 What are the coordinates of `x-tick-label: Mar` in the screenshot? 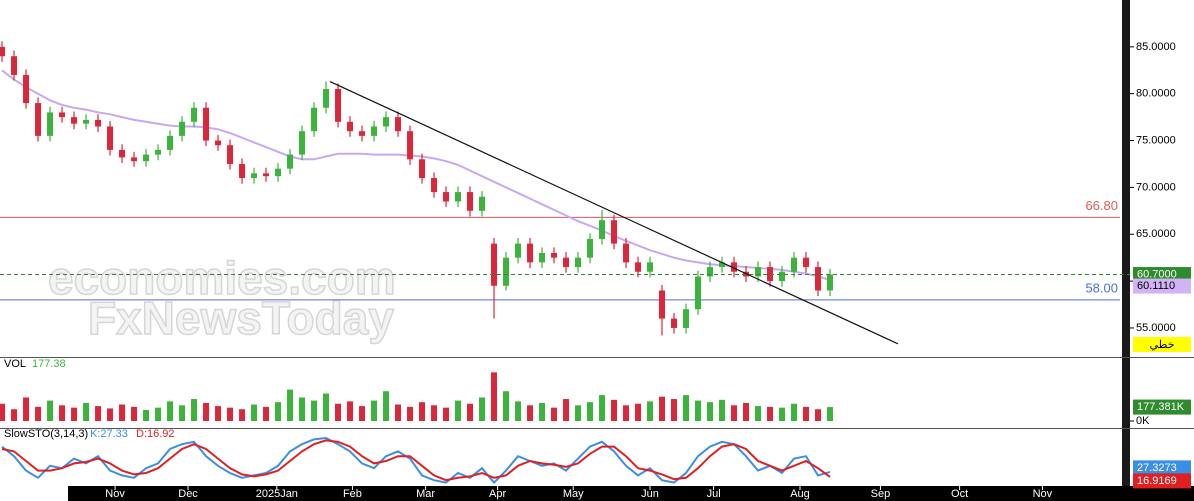 It's located at (425, 494).